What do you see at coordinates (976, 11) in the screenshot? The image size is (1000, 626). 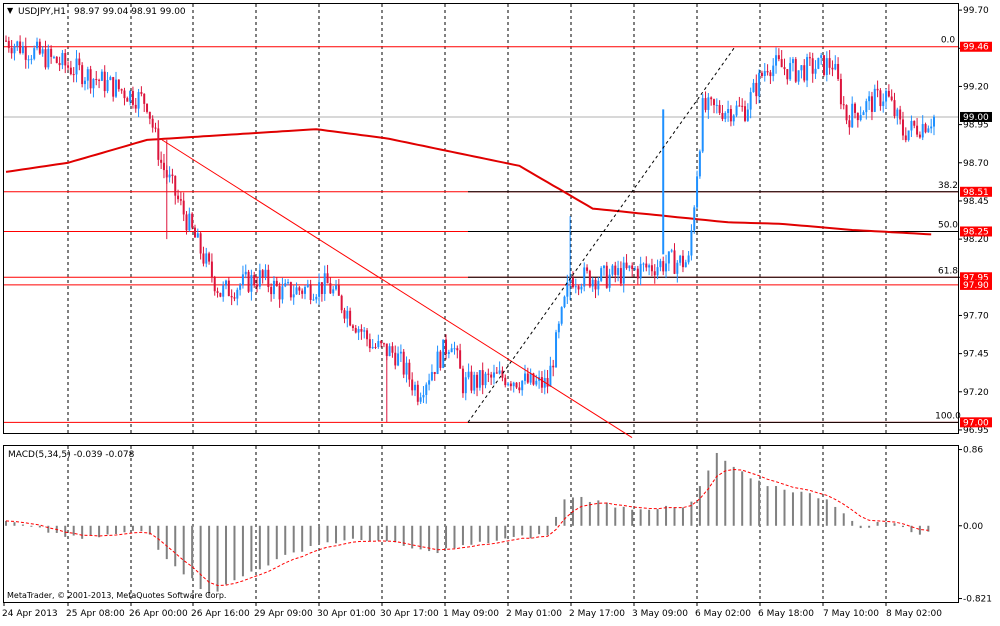 I see `price-tick-label: 99.70` at bounding box center [976, 11].